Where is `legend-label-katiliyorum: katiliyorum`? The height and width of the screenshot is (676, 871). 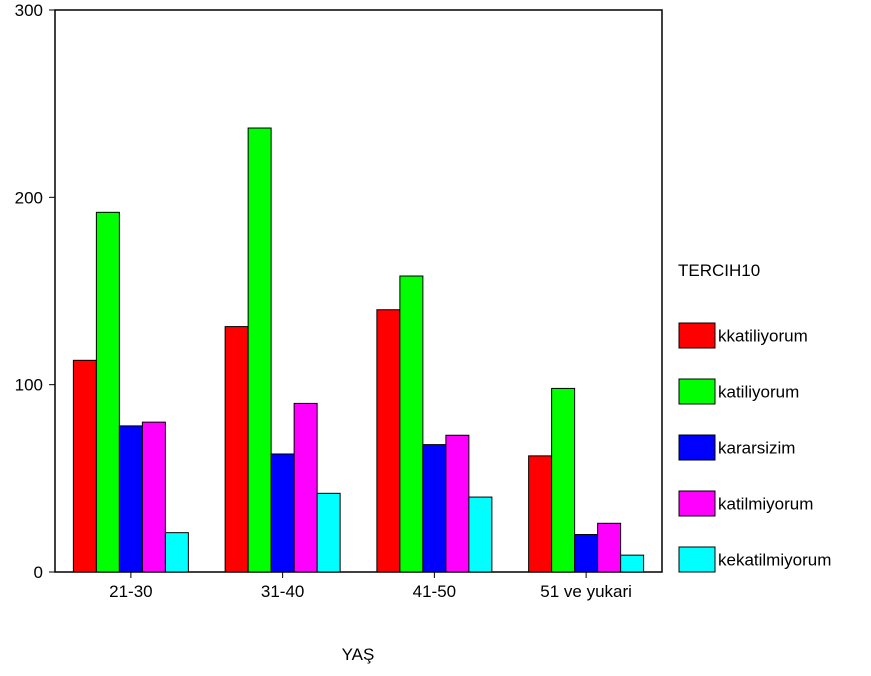 legend-label-katiliyorum: katiliyorum is located at coordinates (758, 392).